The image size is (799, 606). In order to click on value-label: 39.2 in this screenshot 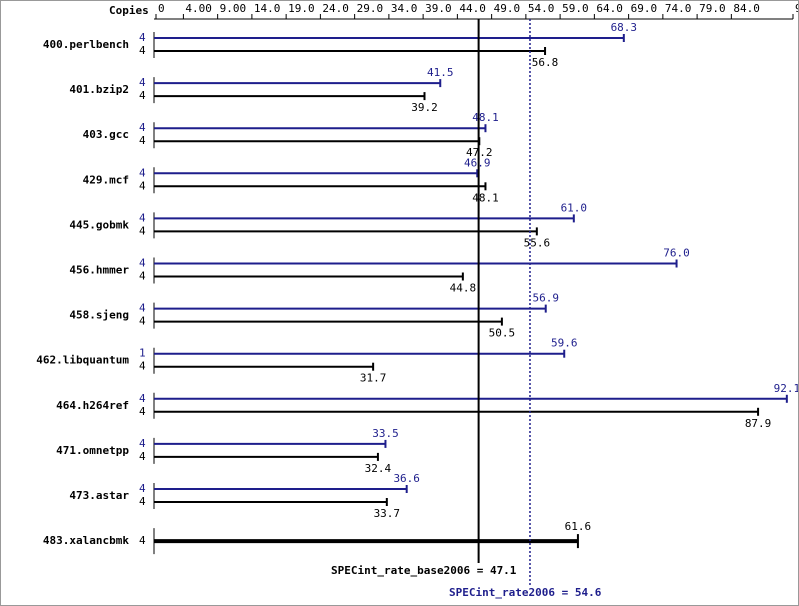, I will do `click(424, 107)`.